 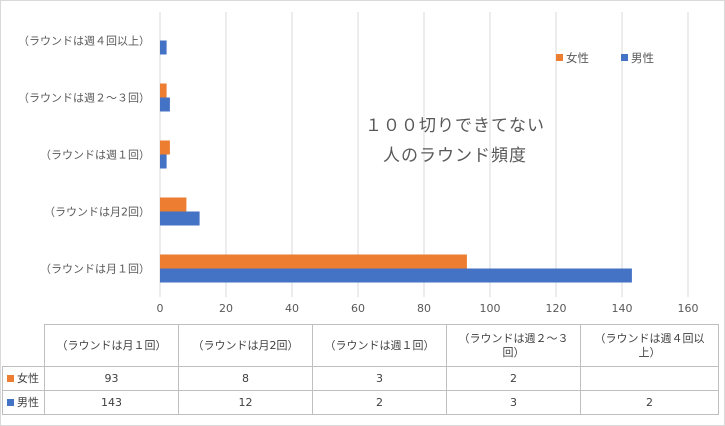 What do you see at coordinates (455, 156) in the screenshot?
I see `annotation-line-2: 人のラウンド頻度` at bounding box center [455, 156].